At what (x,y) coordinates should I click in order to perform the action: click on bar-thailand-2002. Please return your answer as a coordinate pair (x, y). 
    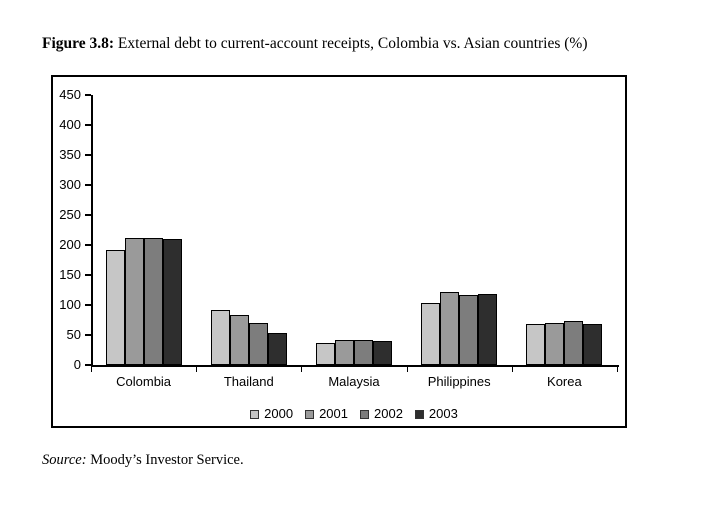
    Looking at the image, I should click on (258, 344).